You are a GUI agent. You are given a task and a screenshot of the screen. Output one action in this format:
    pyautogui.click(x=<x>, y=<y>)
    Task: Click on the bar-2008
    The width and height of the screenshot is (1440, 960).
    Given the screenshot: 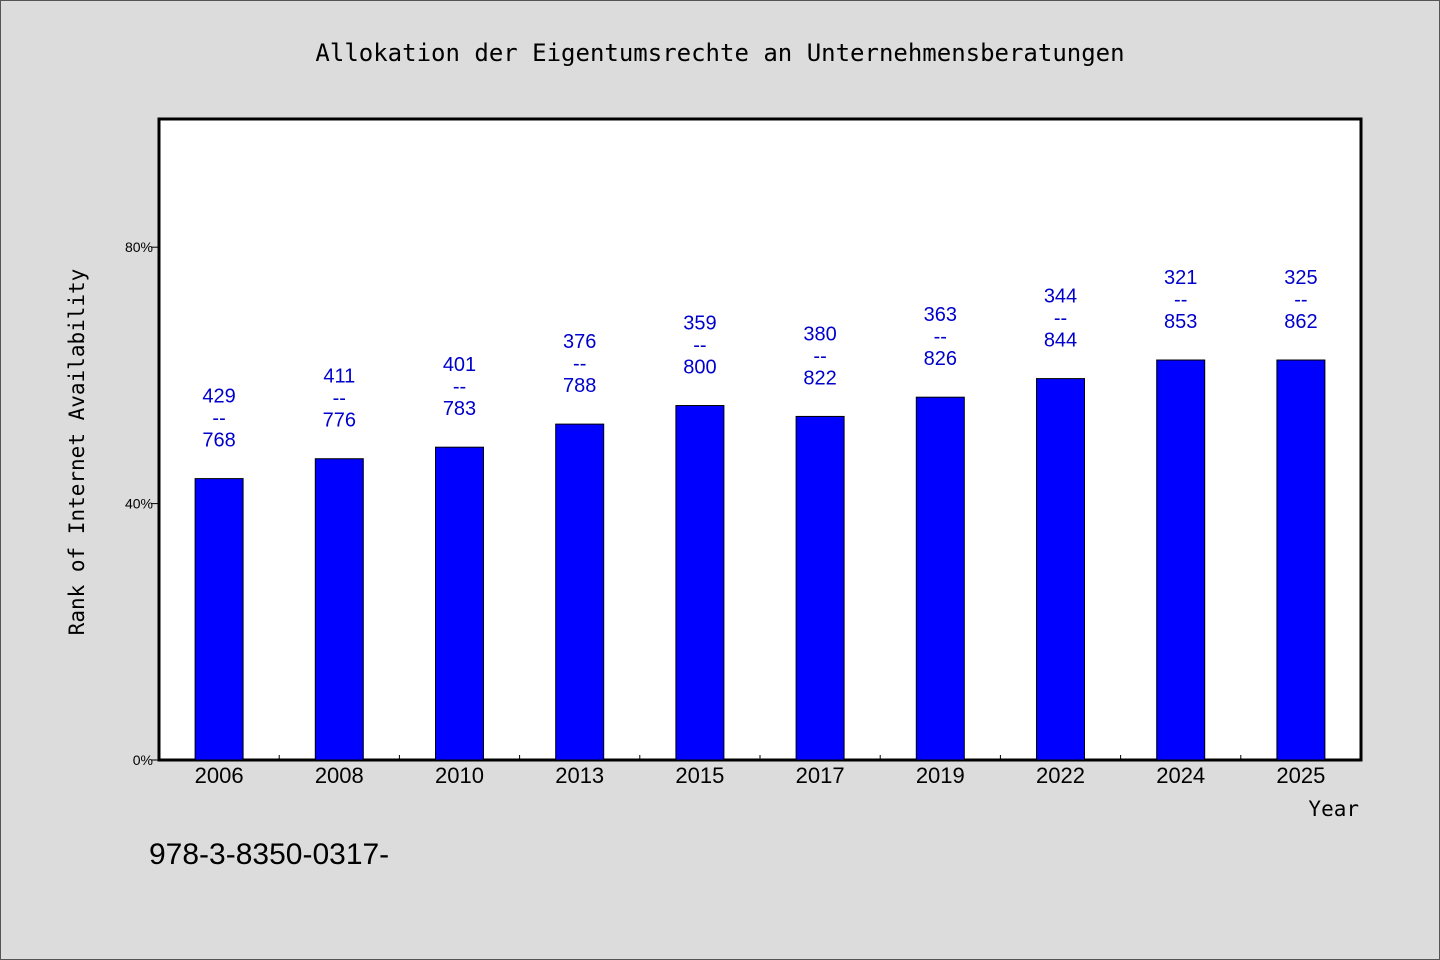 What is the action you would take?
    pyautogui.click(x=339, y=609)
    